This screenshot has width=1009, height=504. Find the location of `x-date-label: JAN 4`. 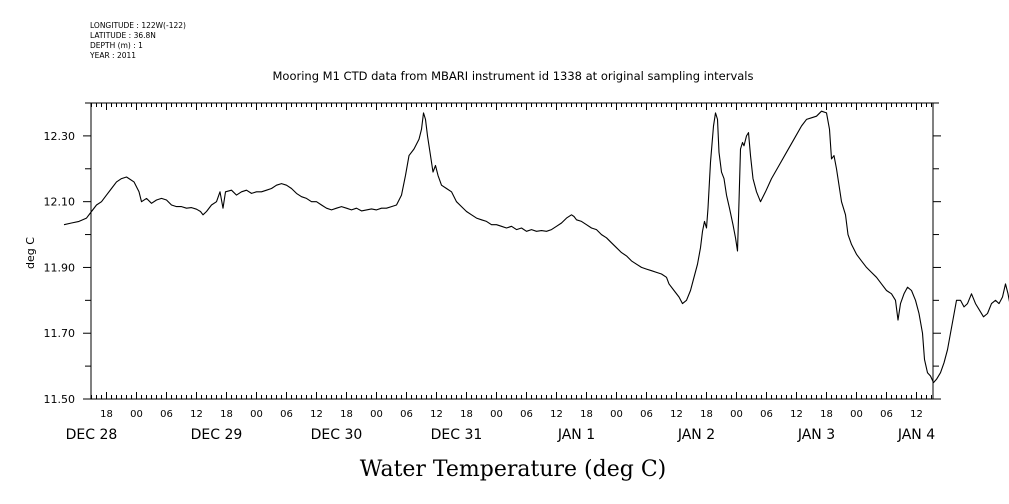

x-date-label: JAN 4 is located at coordinates (916, 435).